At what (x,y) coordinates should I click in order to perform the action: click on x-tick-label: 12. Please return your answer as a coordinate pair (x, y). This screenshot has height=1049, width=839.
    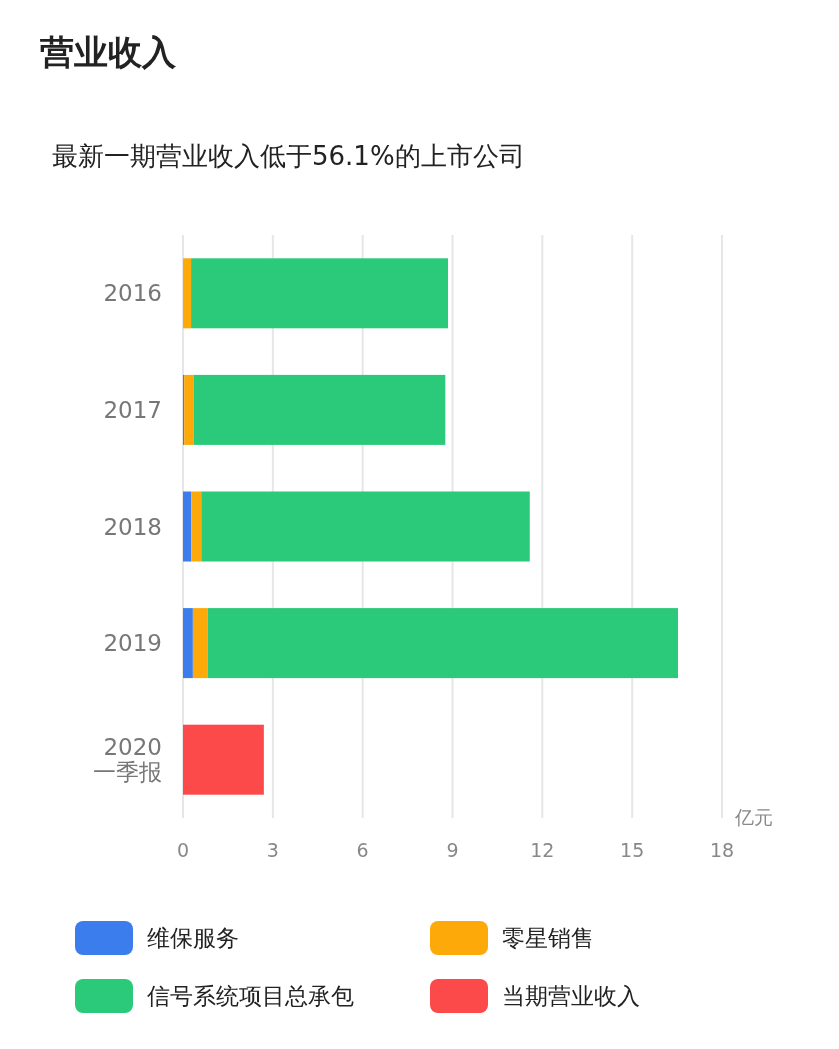
    Looking at the image, I should click on (542, 850).